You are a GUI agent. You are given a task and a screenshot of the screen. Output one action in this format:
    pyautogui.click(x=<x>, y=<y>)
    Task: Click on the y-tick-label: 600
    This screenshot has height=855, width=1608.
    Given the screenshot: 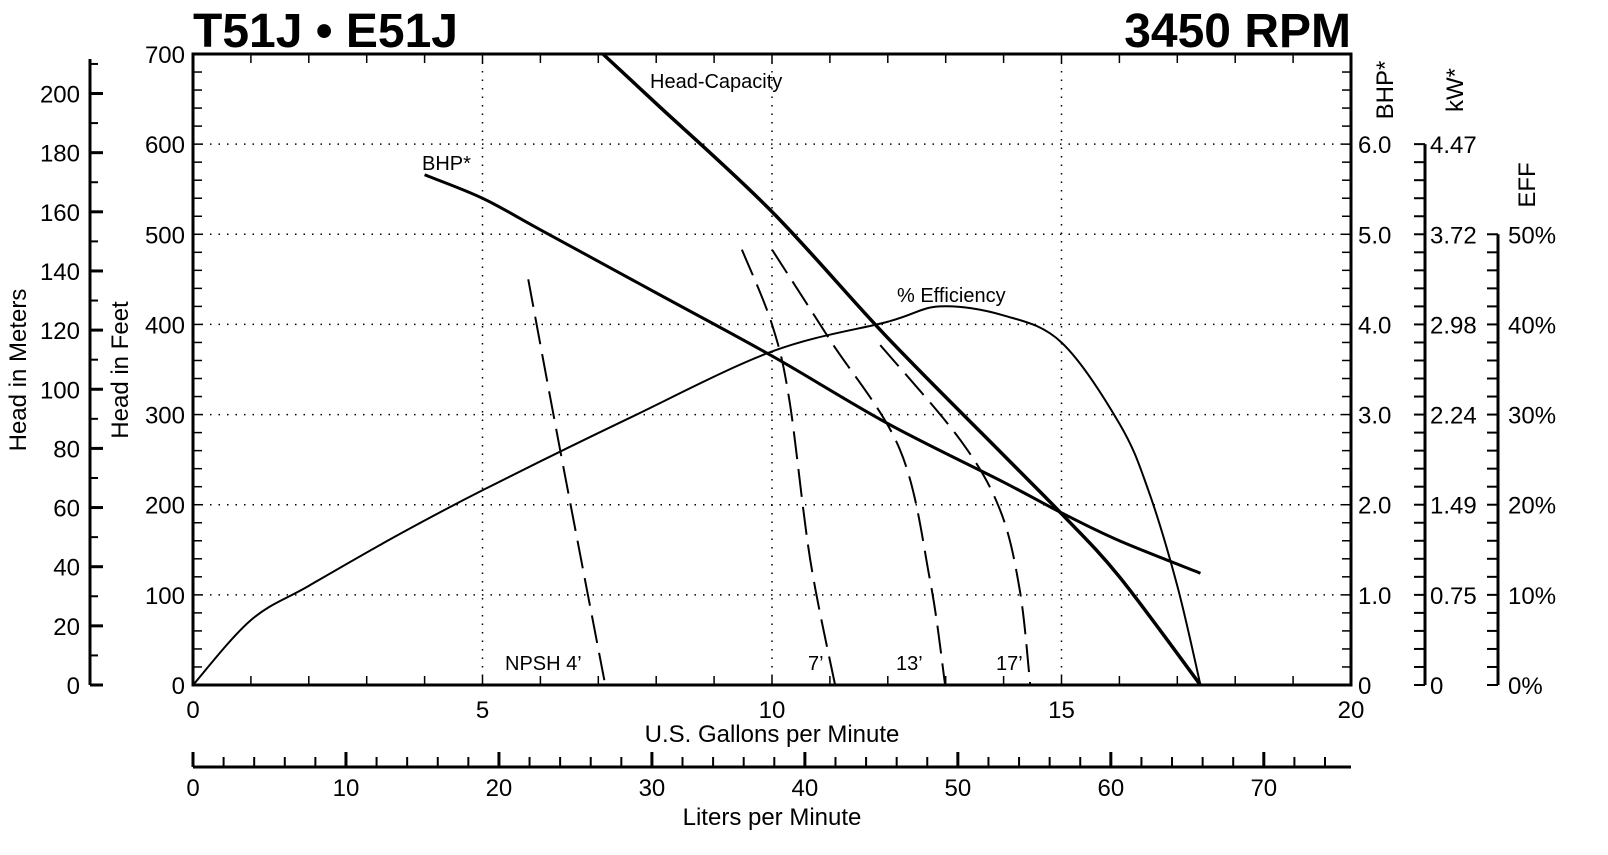 What is the action you would take?
    pyautogui.click(x=165, y=145)
    